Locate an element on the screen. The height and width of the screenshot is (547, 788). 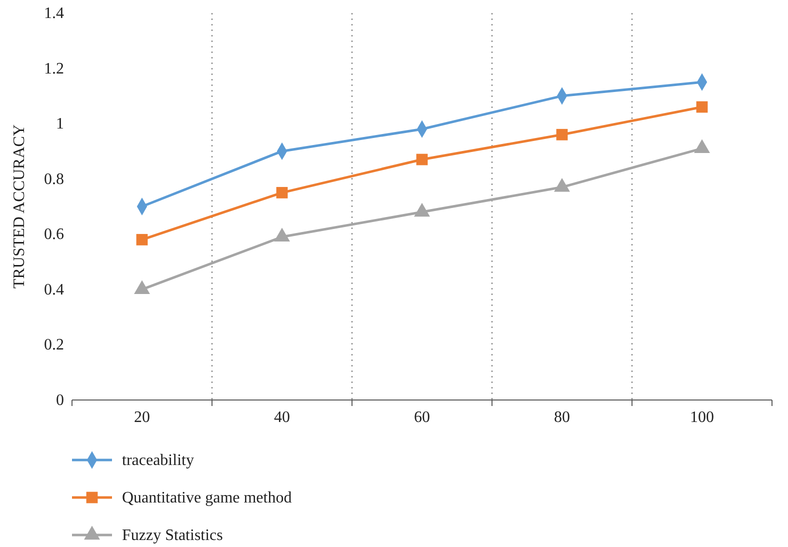
x-tick-label: 20 is located at coordinates (142, 417).